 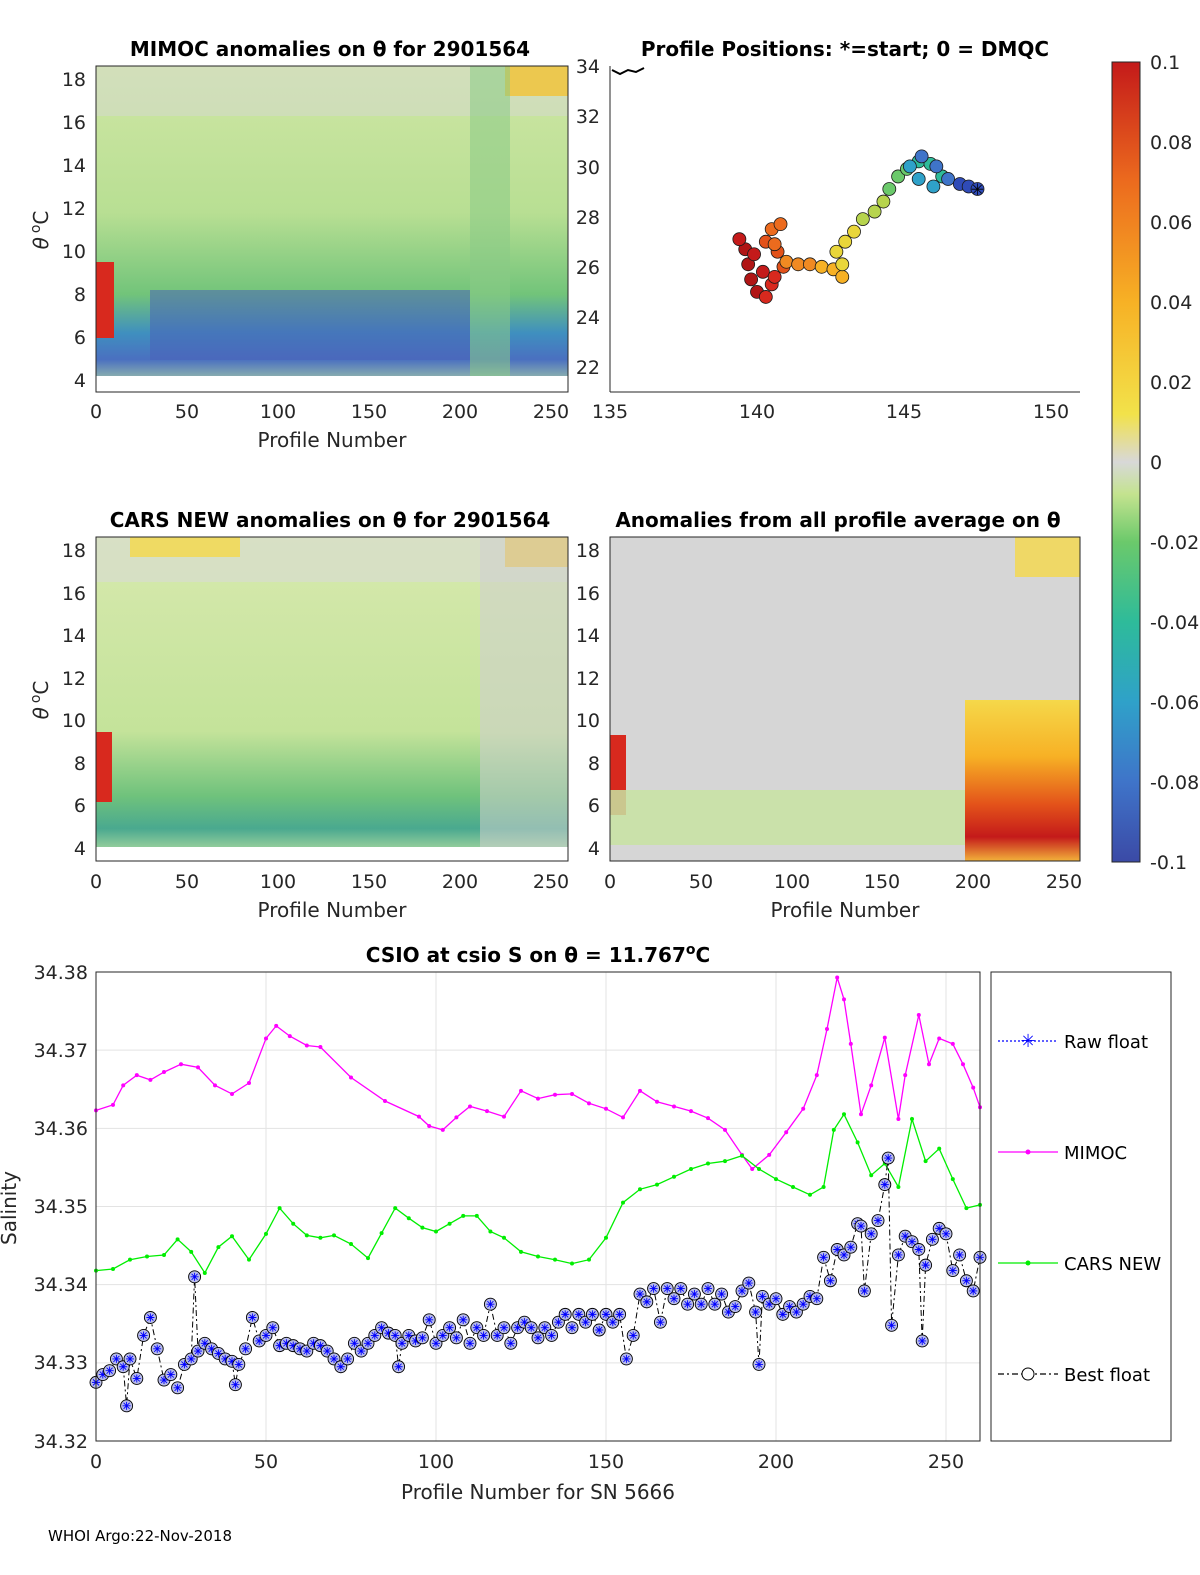 I want to click on cars-x-ticks: 0 50 100 150 200 250, so click(x=329, y=882).